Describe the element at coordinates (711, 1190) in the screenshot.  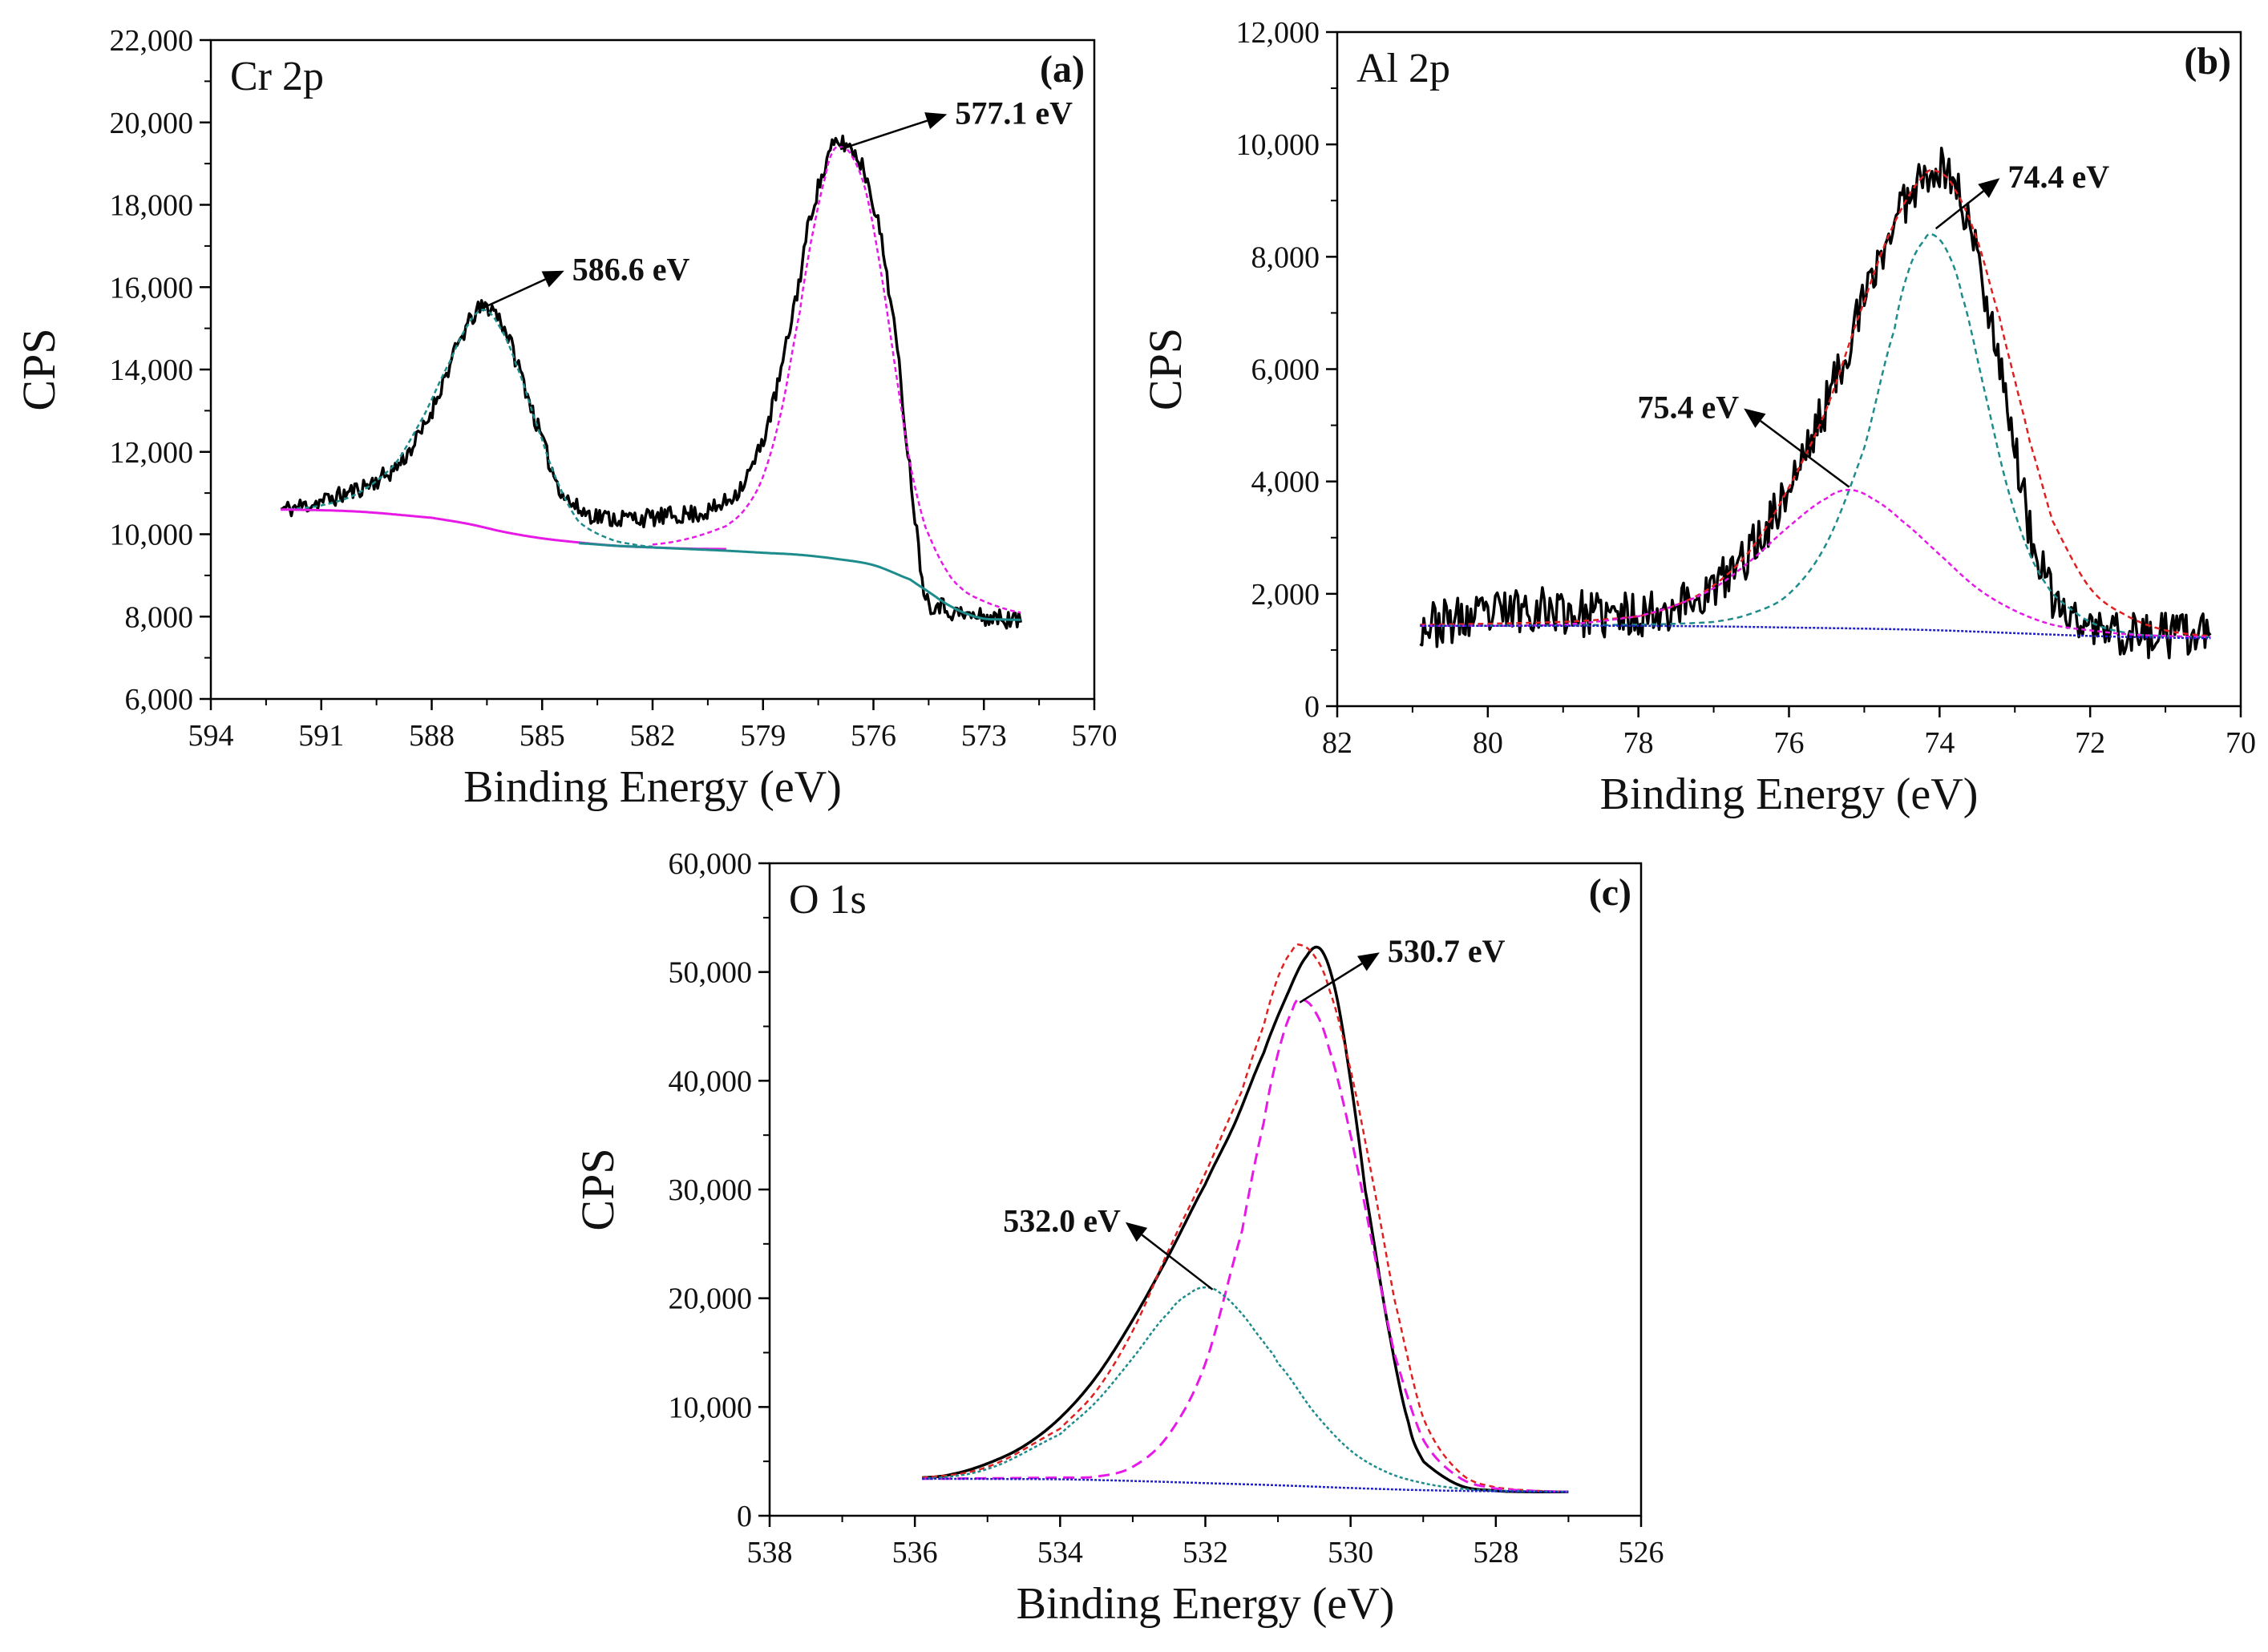
I see `y-tick-label: 30,000` at that location.